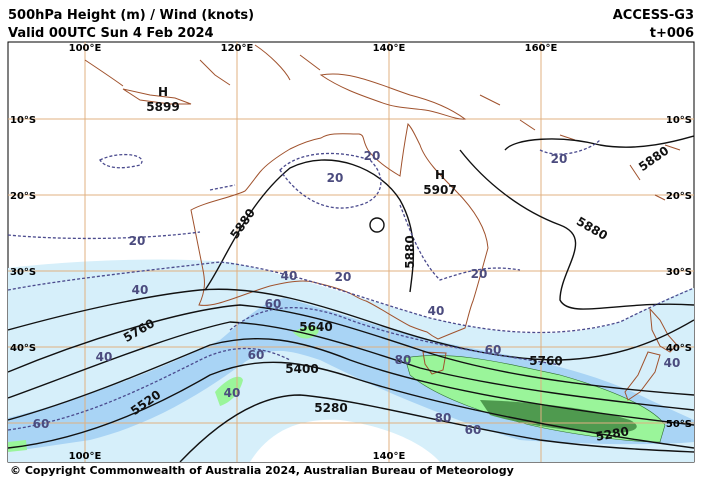 The image size is (702, 487). What do you see at coordinates (653, 15) in the screenshot?
I see `model-name: ACCESS-G3` at bounding box center [653, 15].